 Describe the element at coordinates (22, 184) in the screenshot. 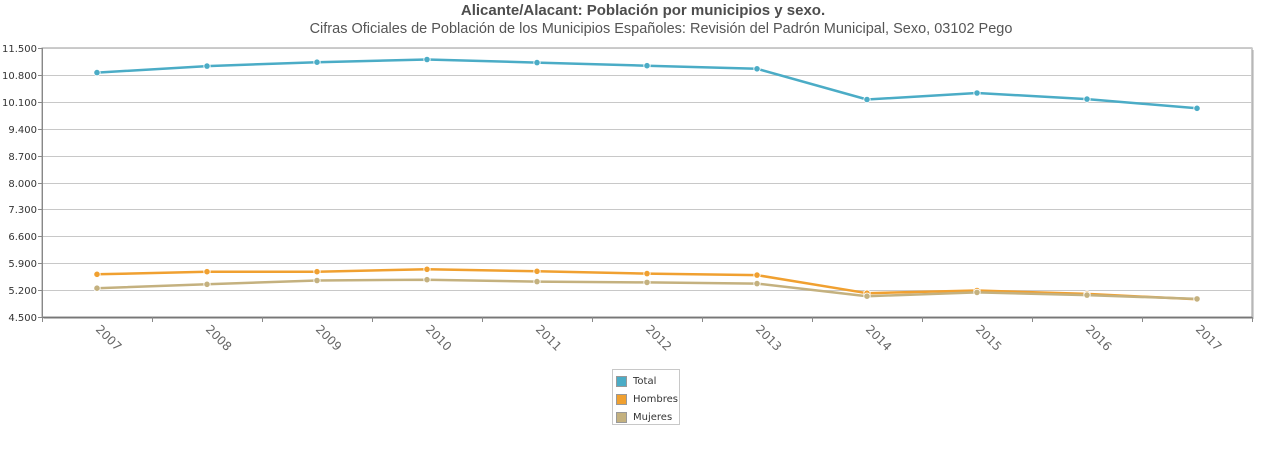

I see `y-tick-label: 8.000` at that location.